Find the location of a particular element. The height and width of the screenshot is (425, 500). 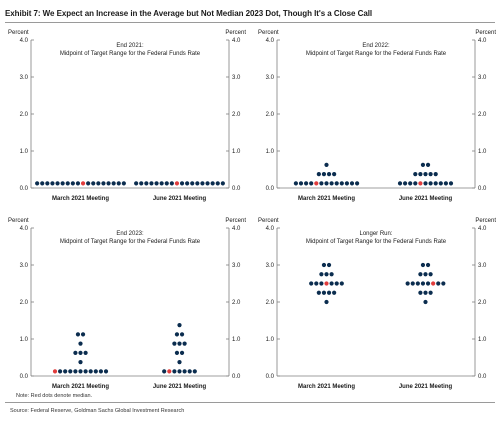

note-text: Note: Red dots denote median. is located at coordinates (54, 396).